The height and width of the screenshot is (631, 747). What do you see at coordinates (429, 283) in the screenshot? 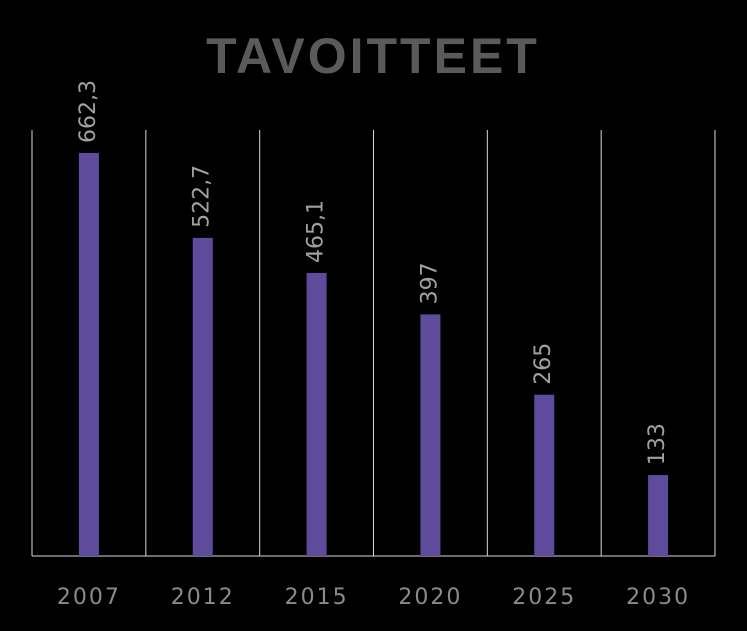
I see `value-label: 397` at bounding box center [429, 283].